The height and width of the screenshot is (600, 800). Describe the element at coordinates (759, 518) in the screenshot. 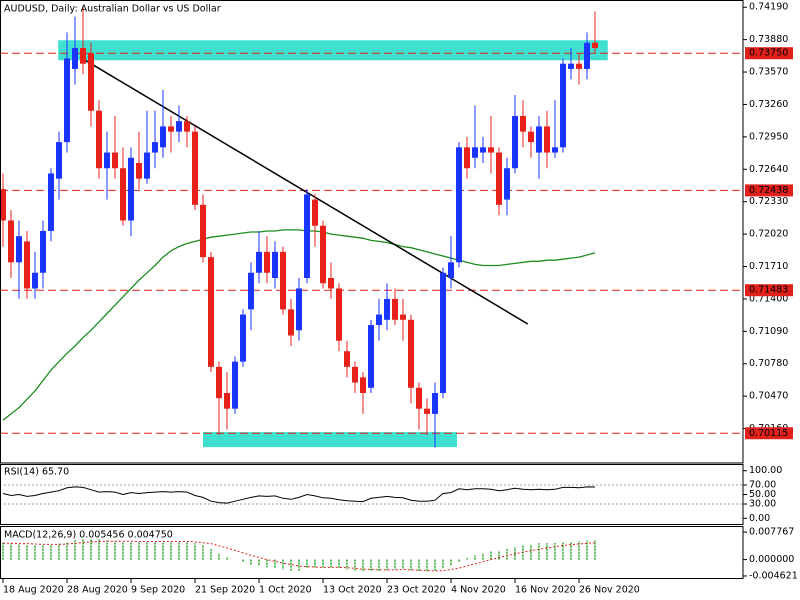

I see `y-tick-label: 0.00` at that location.